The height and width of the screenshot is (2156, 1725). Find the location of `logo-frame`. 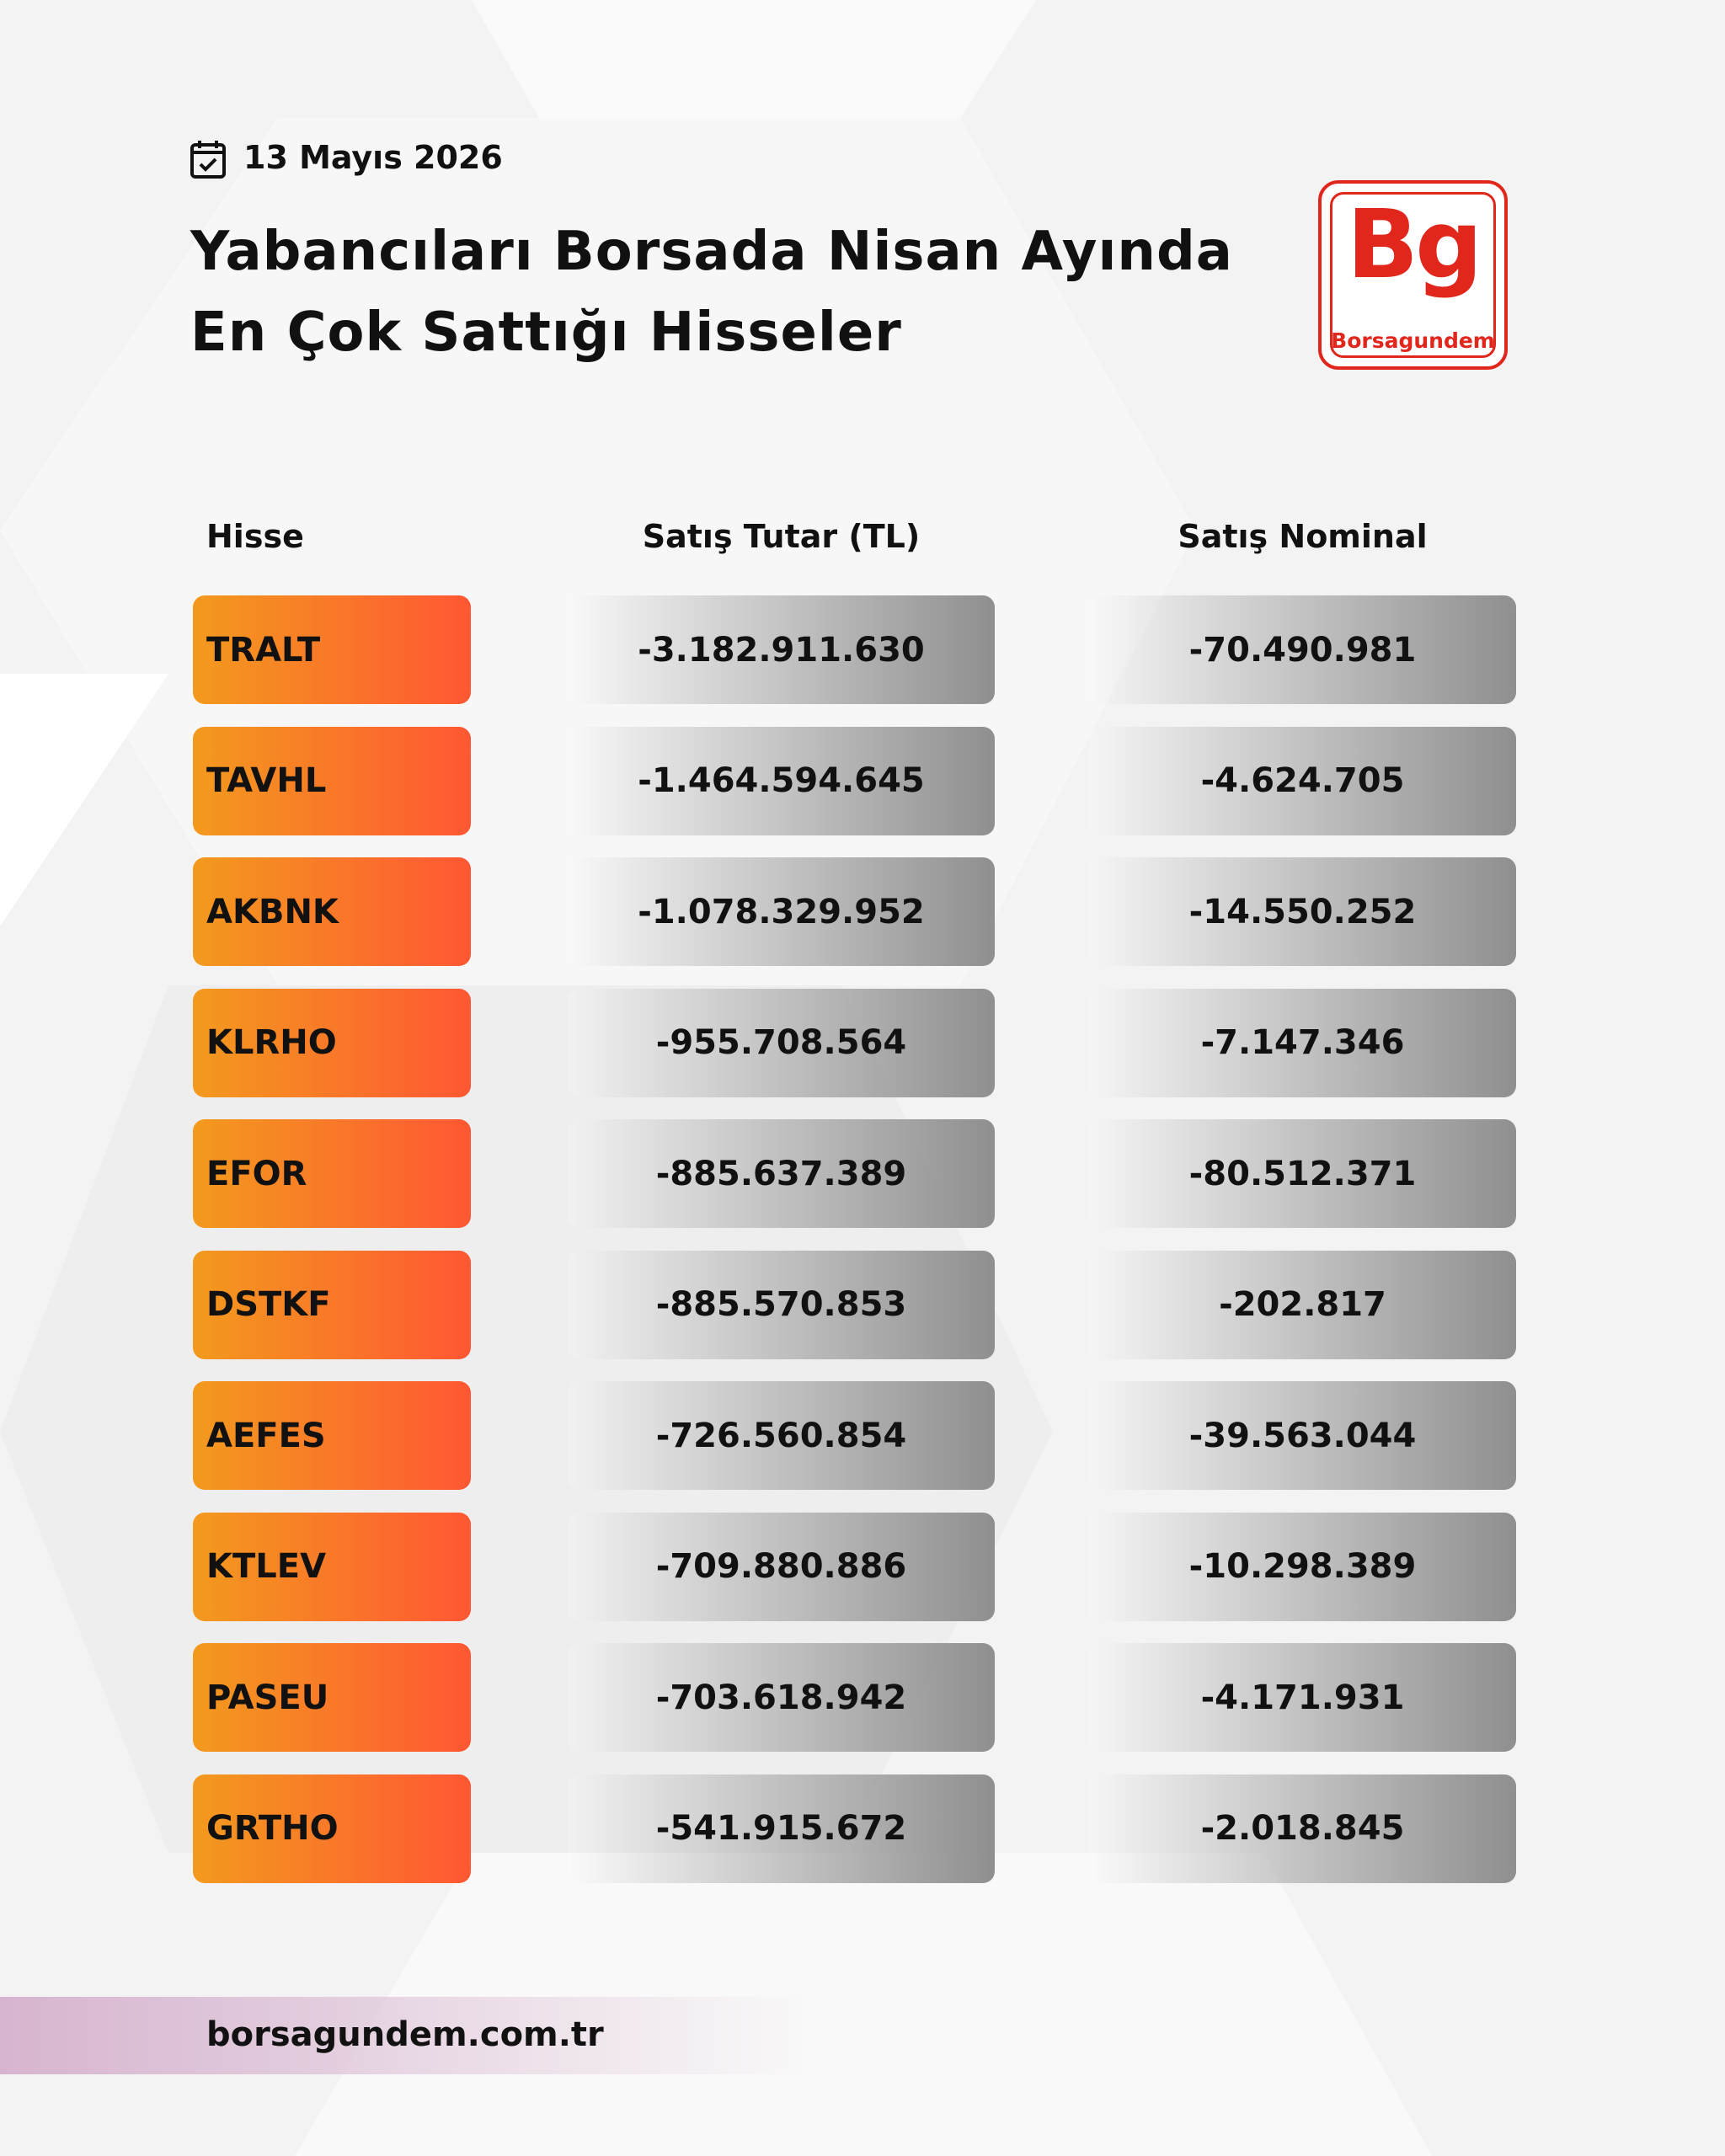

logo-frame is located at coordinates (1413, 275).